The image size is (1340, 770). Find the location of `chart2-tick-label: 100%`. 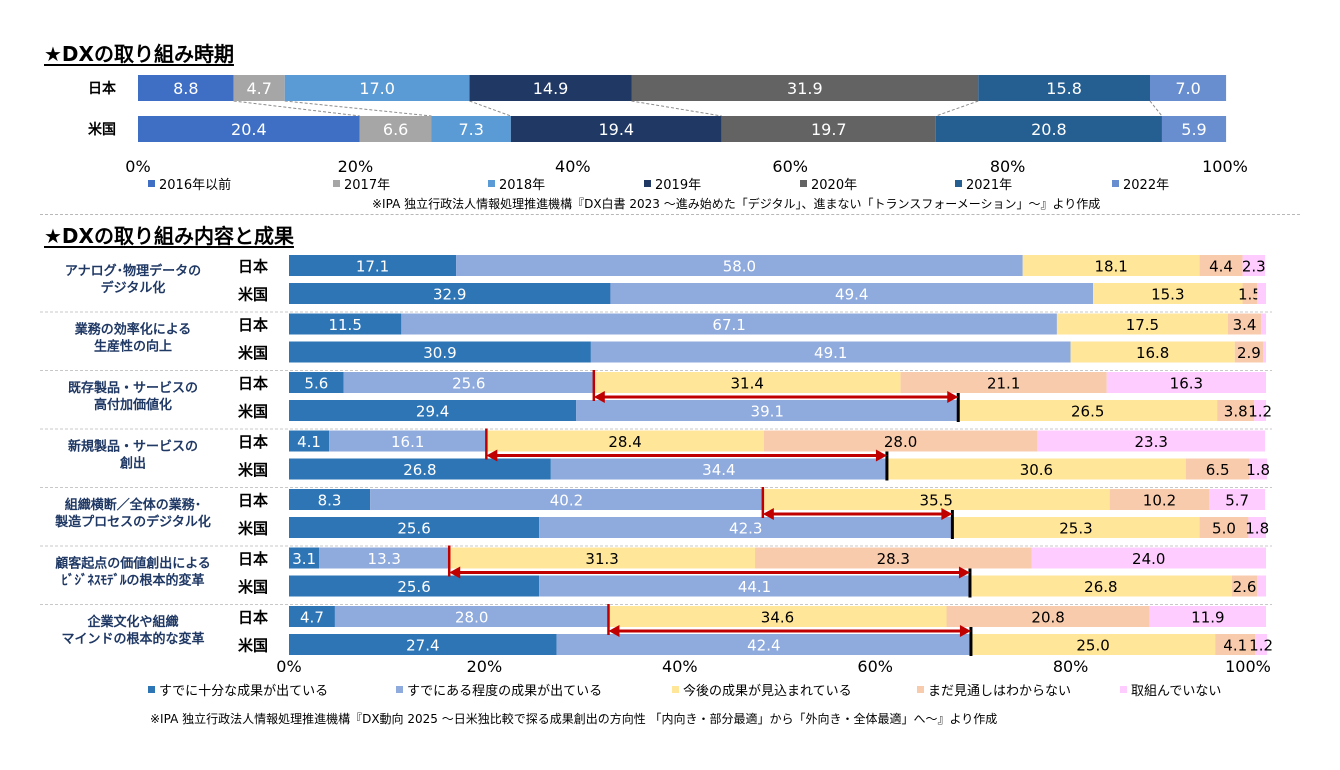

chart2-tick-label: 100% is located at coordinates (1248, 666).